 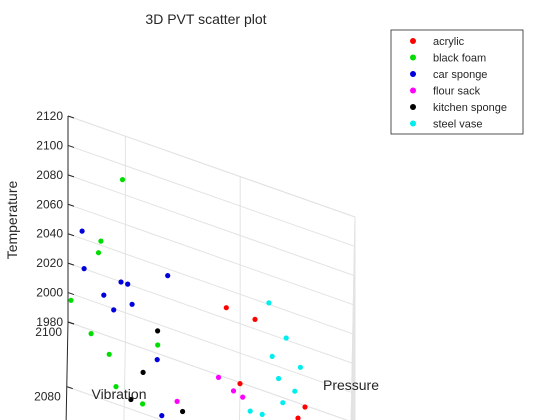 I want to click on z-tick-label: 2020, so click(x=49, y=263).